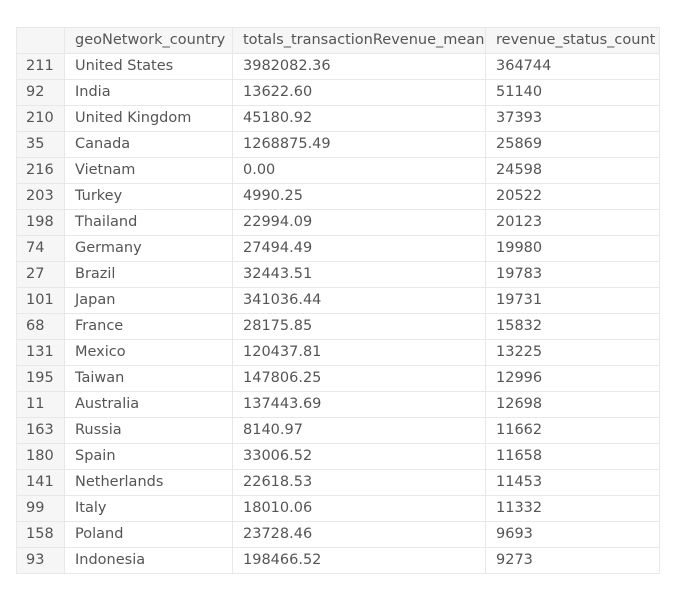  What do you see at coordinates (359, 404) in the screenshot?
I see `cell-revenue-mean: 137443.69` at bounding box center [359, 404].